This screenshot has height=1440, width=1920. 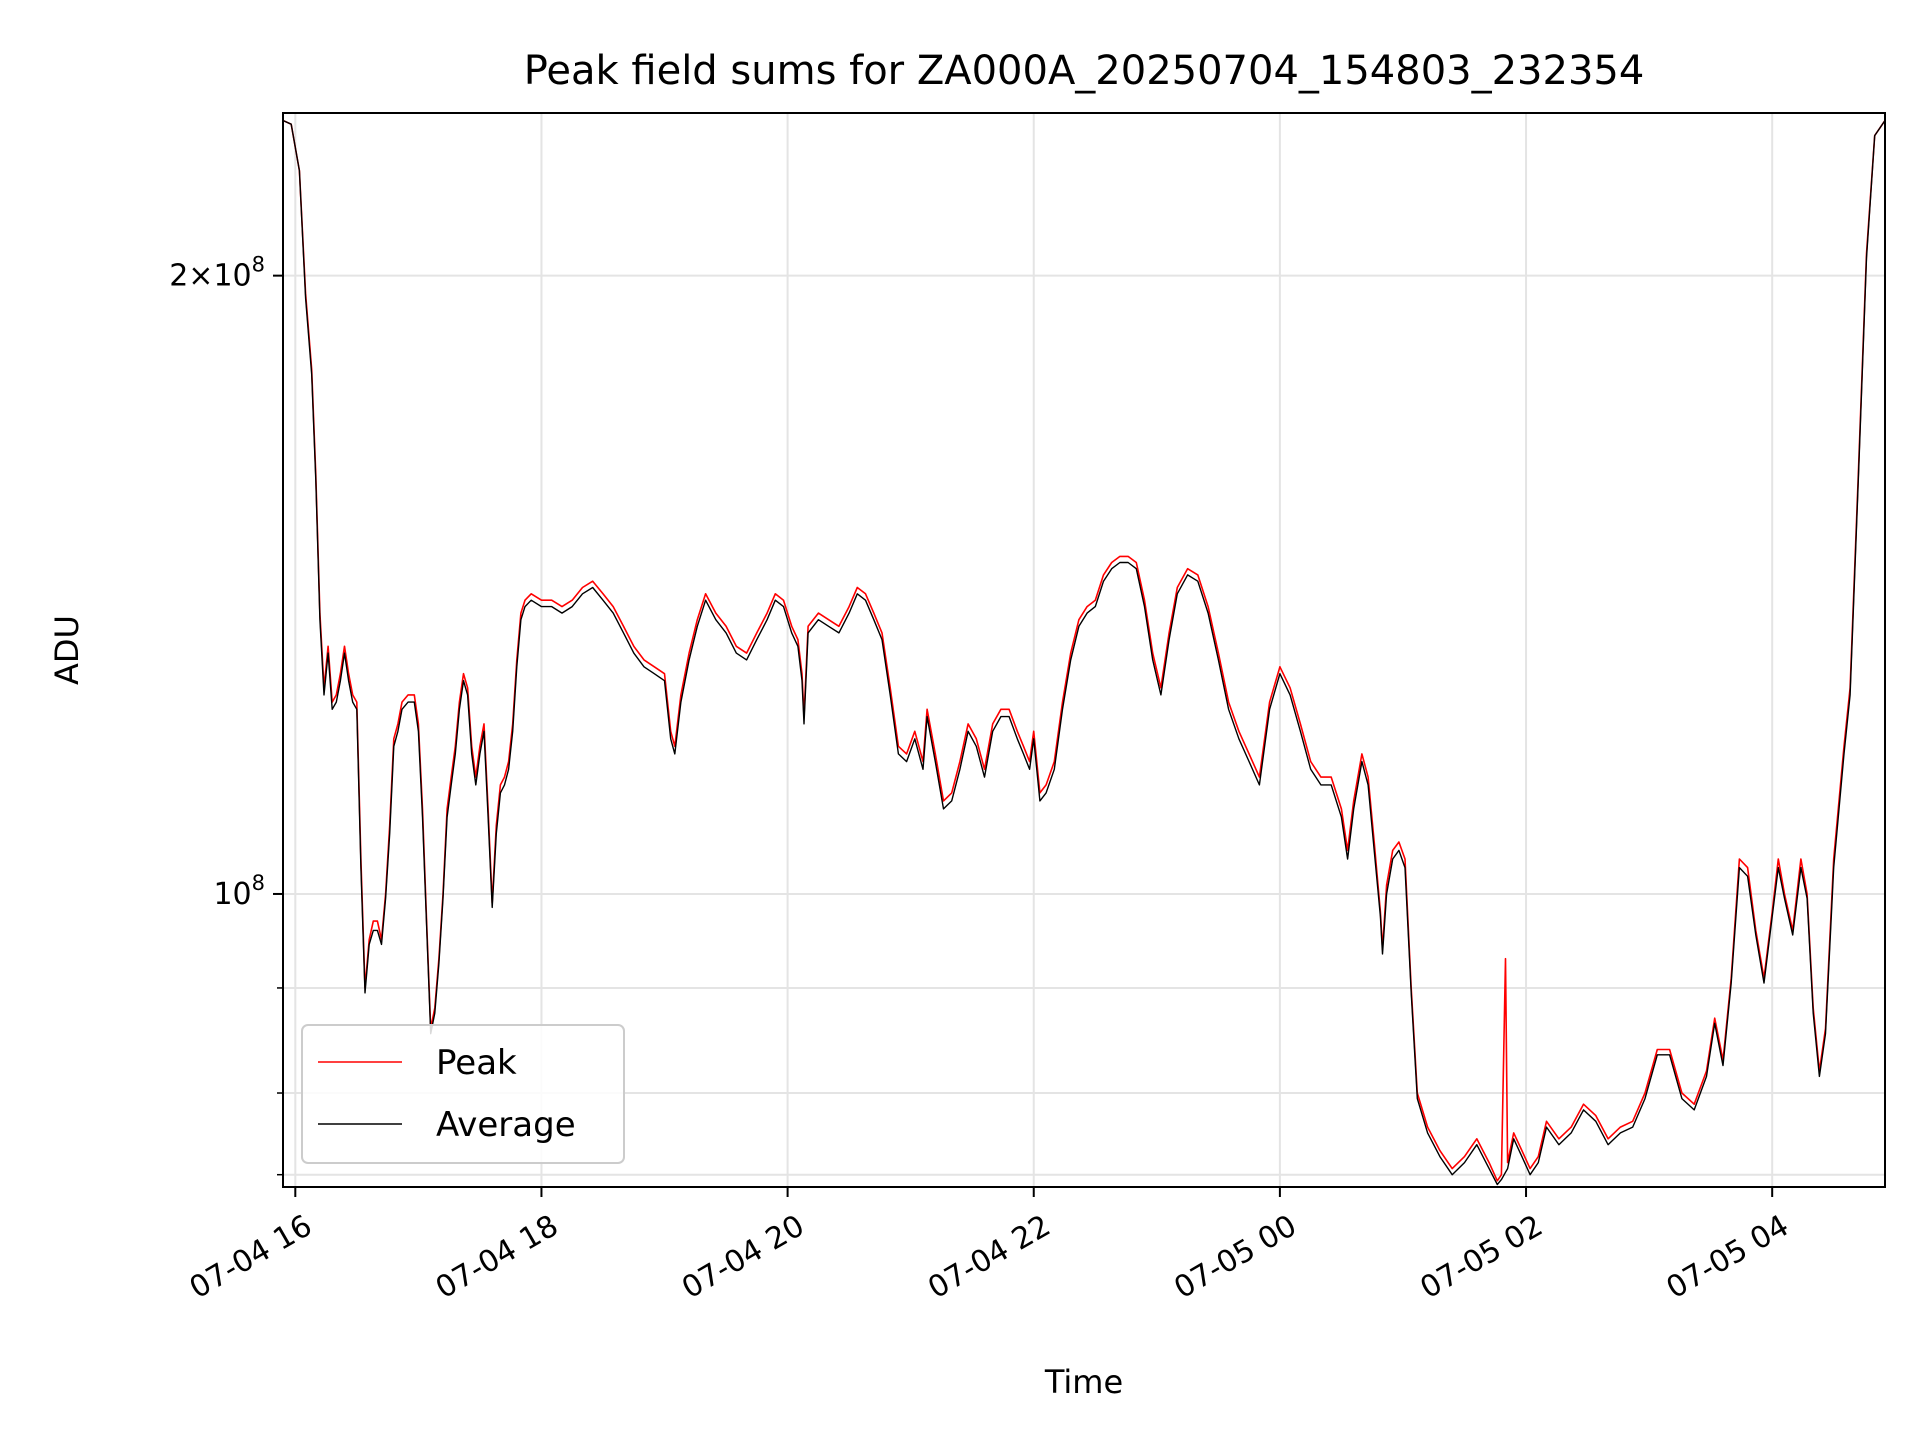 What do you see at coordinates (226, 714) in the screenshot?
I see `y-axis: 108 2×108` at bounding box center [226, 714].